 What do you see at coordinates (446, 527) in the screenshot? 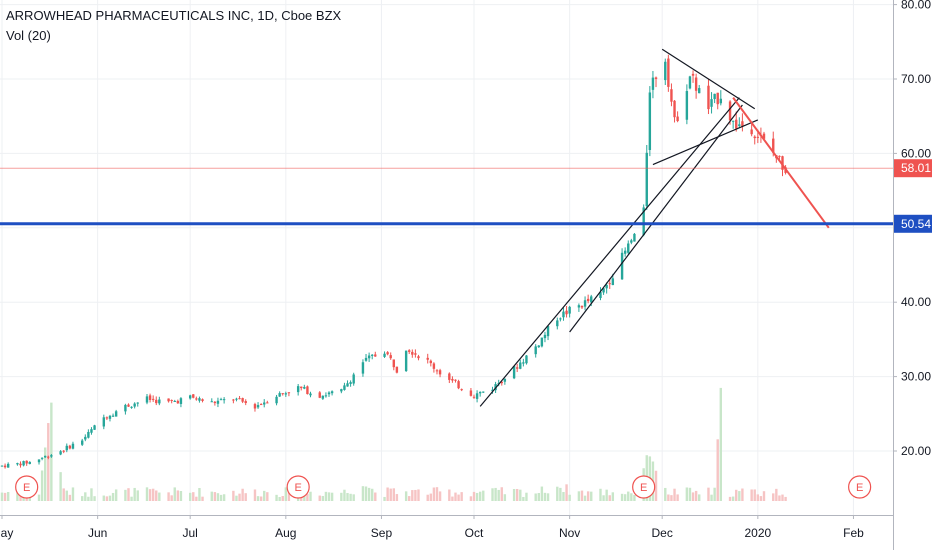
I see `time-axis: May Jun Jul Aug Sep Oct Nov Dec 2020 Feb` at bounding box center [446, 527].